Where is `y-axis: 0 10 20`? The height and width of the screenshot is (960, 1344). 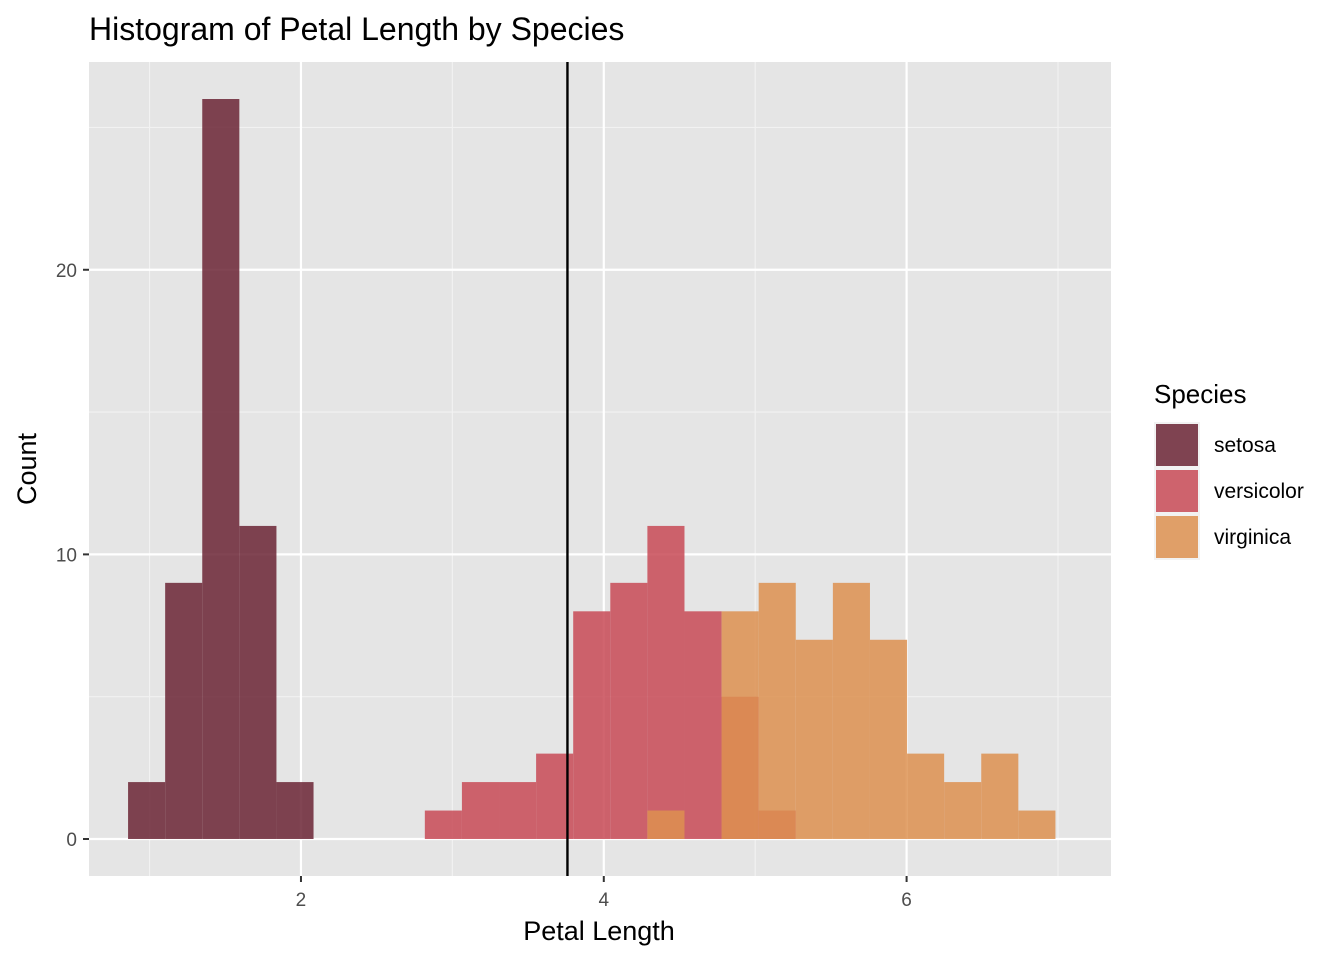
y-axis: 0 10 20 is located at coordinates (72, 556).